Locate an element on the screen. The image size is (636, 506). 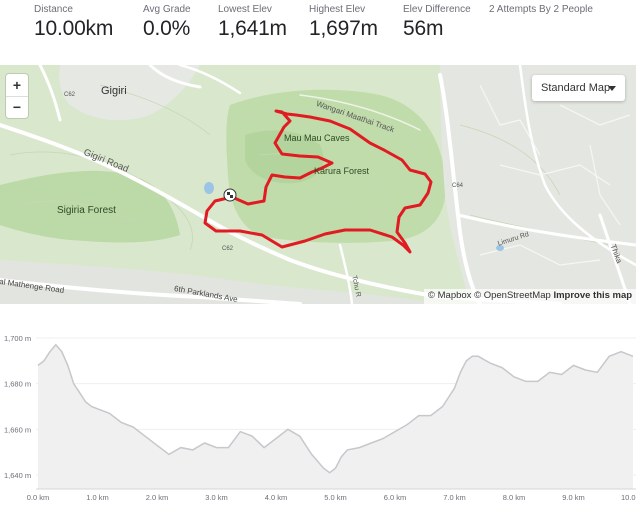
stat-distance: Distance 10.00km is located at coordinates (73, 22).